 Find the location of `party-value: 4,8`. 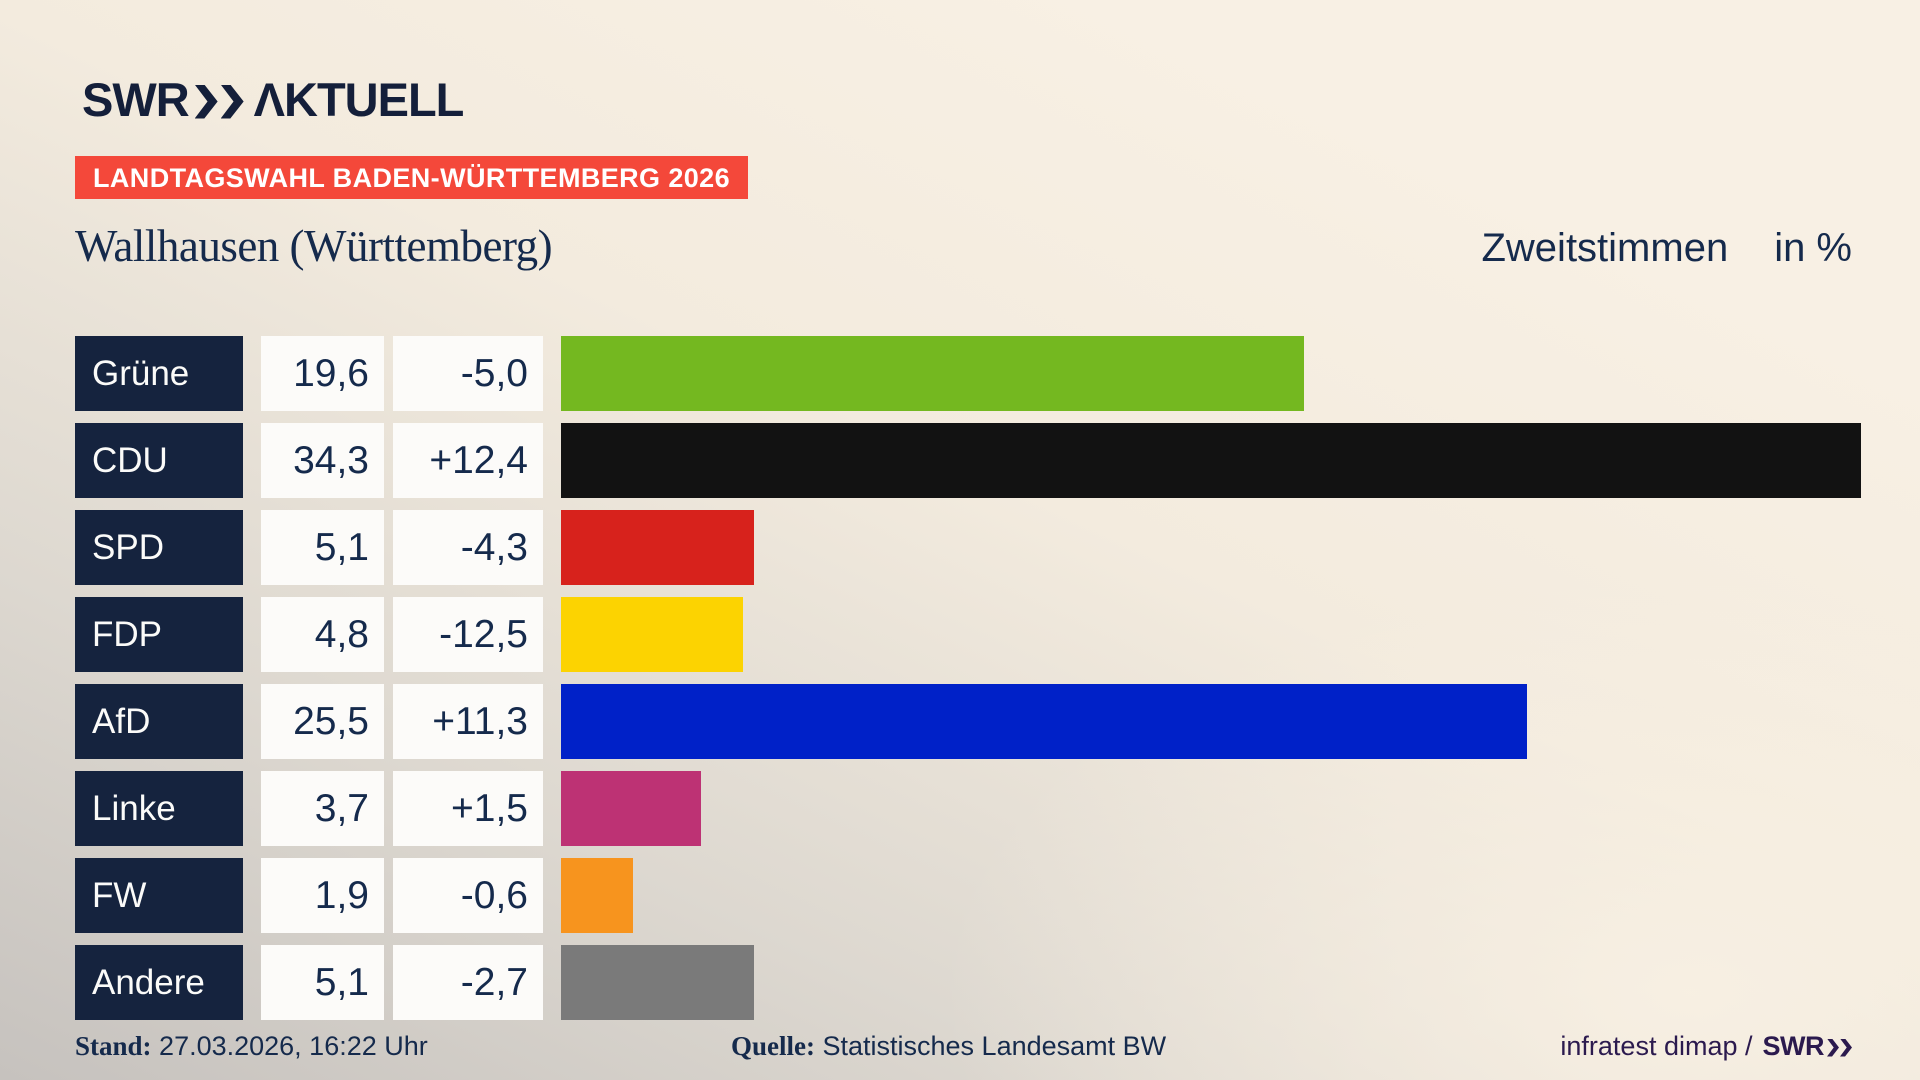

party-value: 4,8 is located at coordinates (322, 634).